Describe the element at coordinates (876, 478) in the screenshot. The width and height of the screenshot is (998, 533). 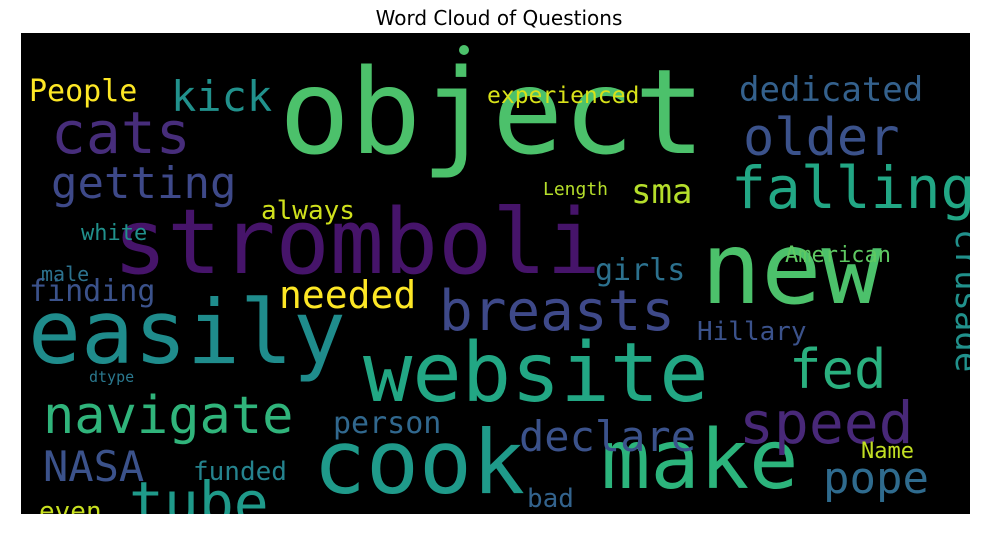
I see `word-pope: pope` at that location.